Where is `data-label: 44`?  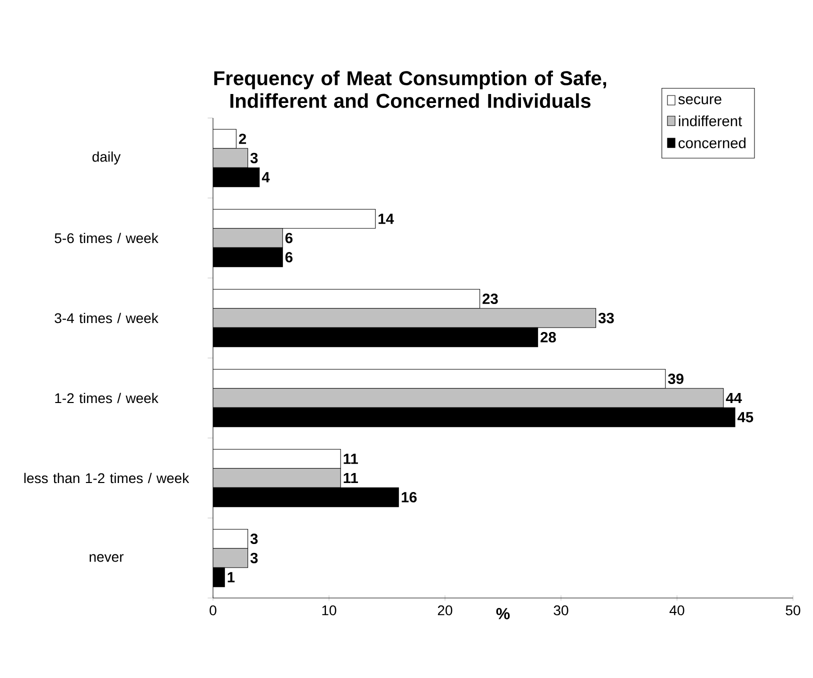
data-label: 44 is located at coordinates (734, 398).